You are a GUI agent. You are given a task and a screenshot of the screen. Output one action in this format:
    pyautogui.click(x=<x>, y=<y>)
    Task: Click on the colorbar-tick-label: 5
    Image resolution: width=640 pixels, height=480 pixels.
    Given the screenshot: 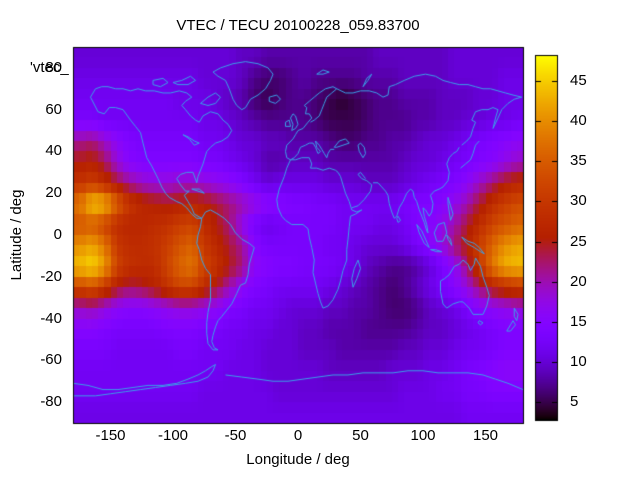 What is the action you would take?
    pyautogui.click(x=574, y=401)
    